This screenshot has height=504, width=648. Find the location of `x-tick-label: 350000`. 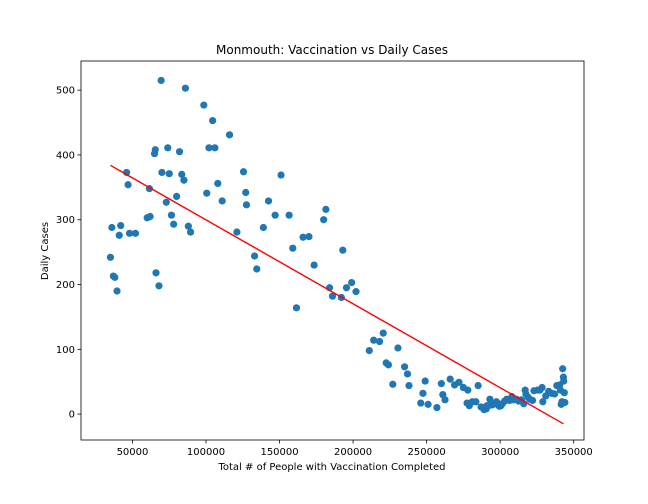

x-tick-label: 350000 is located at coordinates (574, 452).